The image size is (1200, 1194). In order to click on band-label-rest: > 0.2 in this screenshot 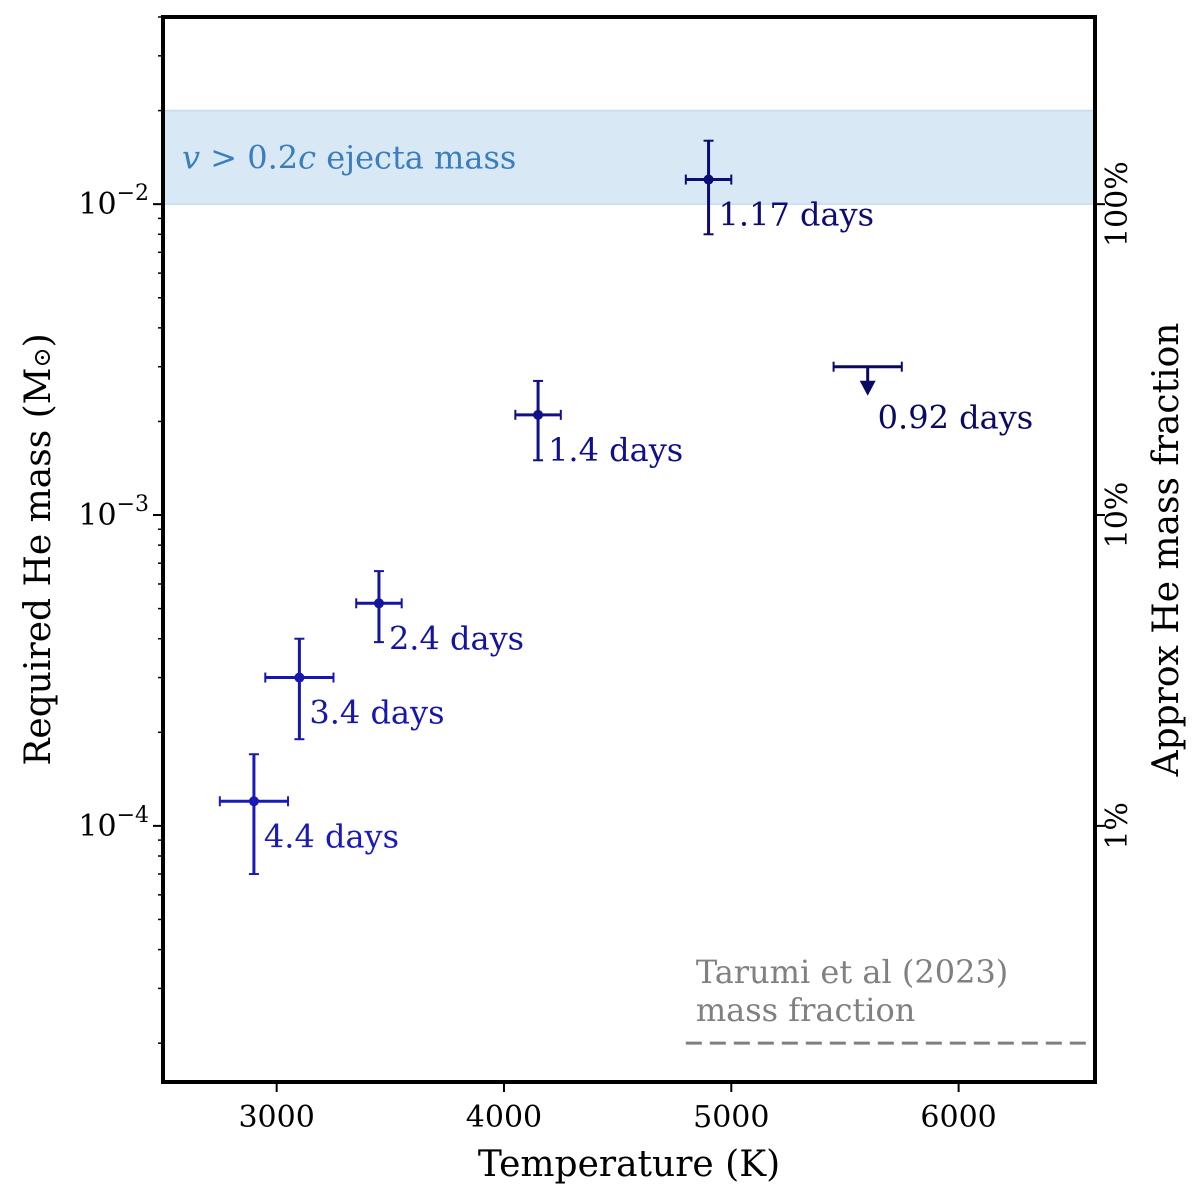, I will do `click(249, 157)`.